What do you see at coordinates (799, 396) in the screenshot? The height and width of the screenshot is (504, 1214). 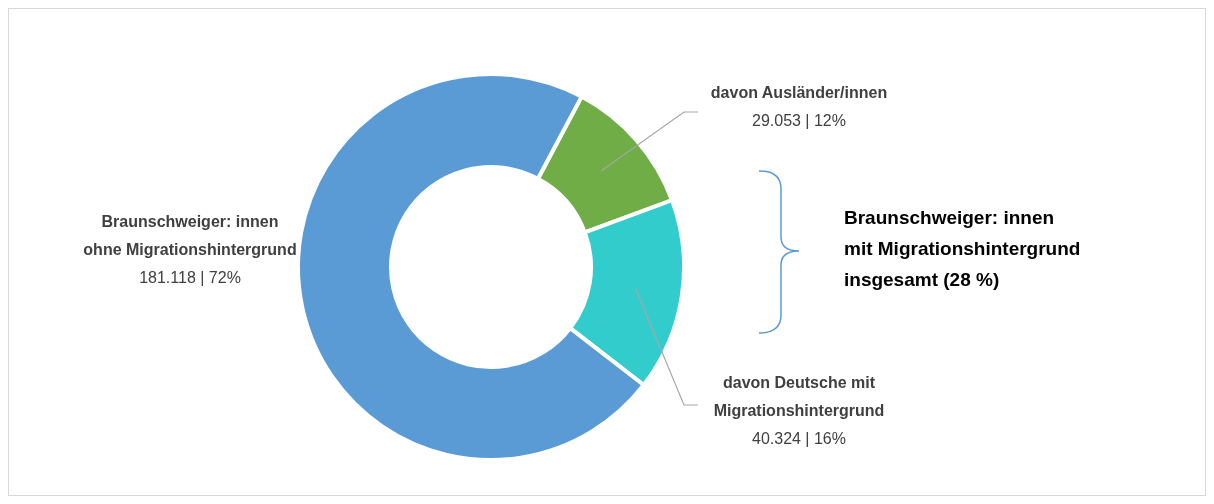 I see `slice-label: davon Deutsche mit Migrationshintergrund` at bounding box center [799, 396].